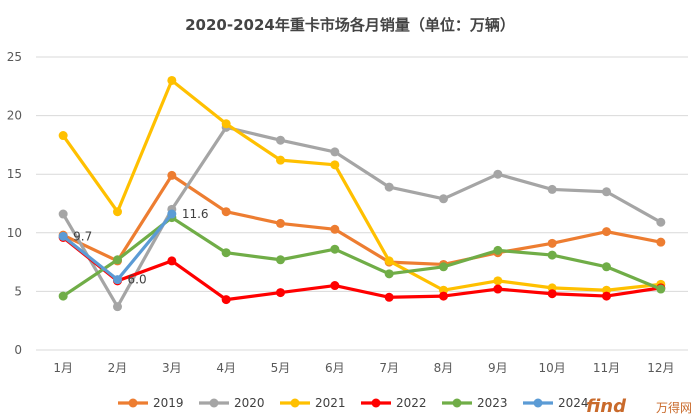 This screenshot has width=700, height=420. What do you see at coordinates (14, 174) in the screenshot?
I see `y-tick-label: 15` at bounding box center [14, 174].